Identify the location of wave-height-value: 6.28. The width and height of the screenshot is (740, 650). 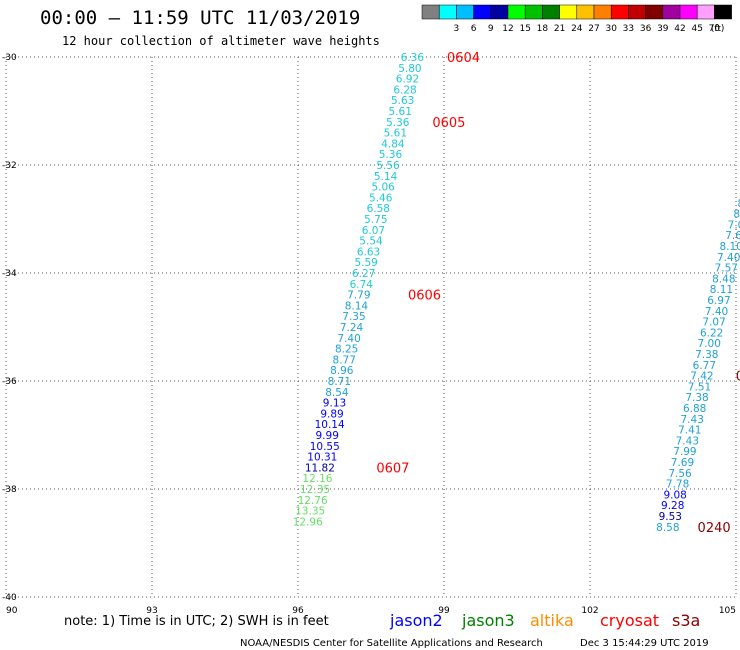
(404, 90).